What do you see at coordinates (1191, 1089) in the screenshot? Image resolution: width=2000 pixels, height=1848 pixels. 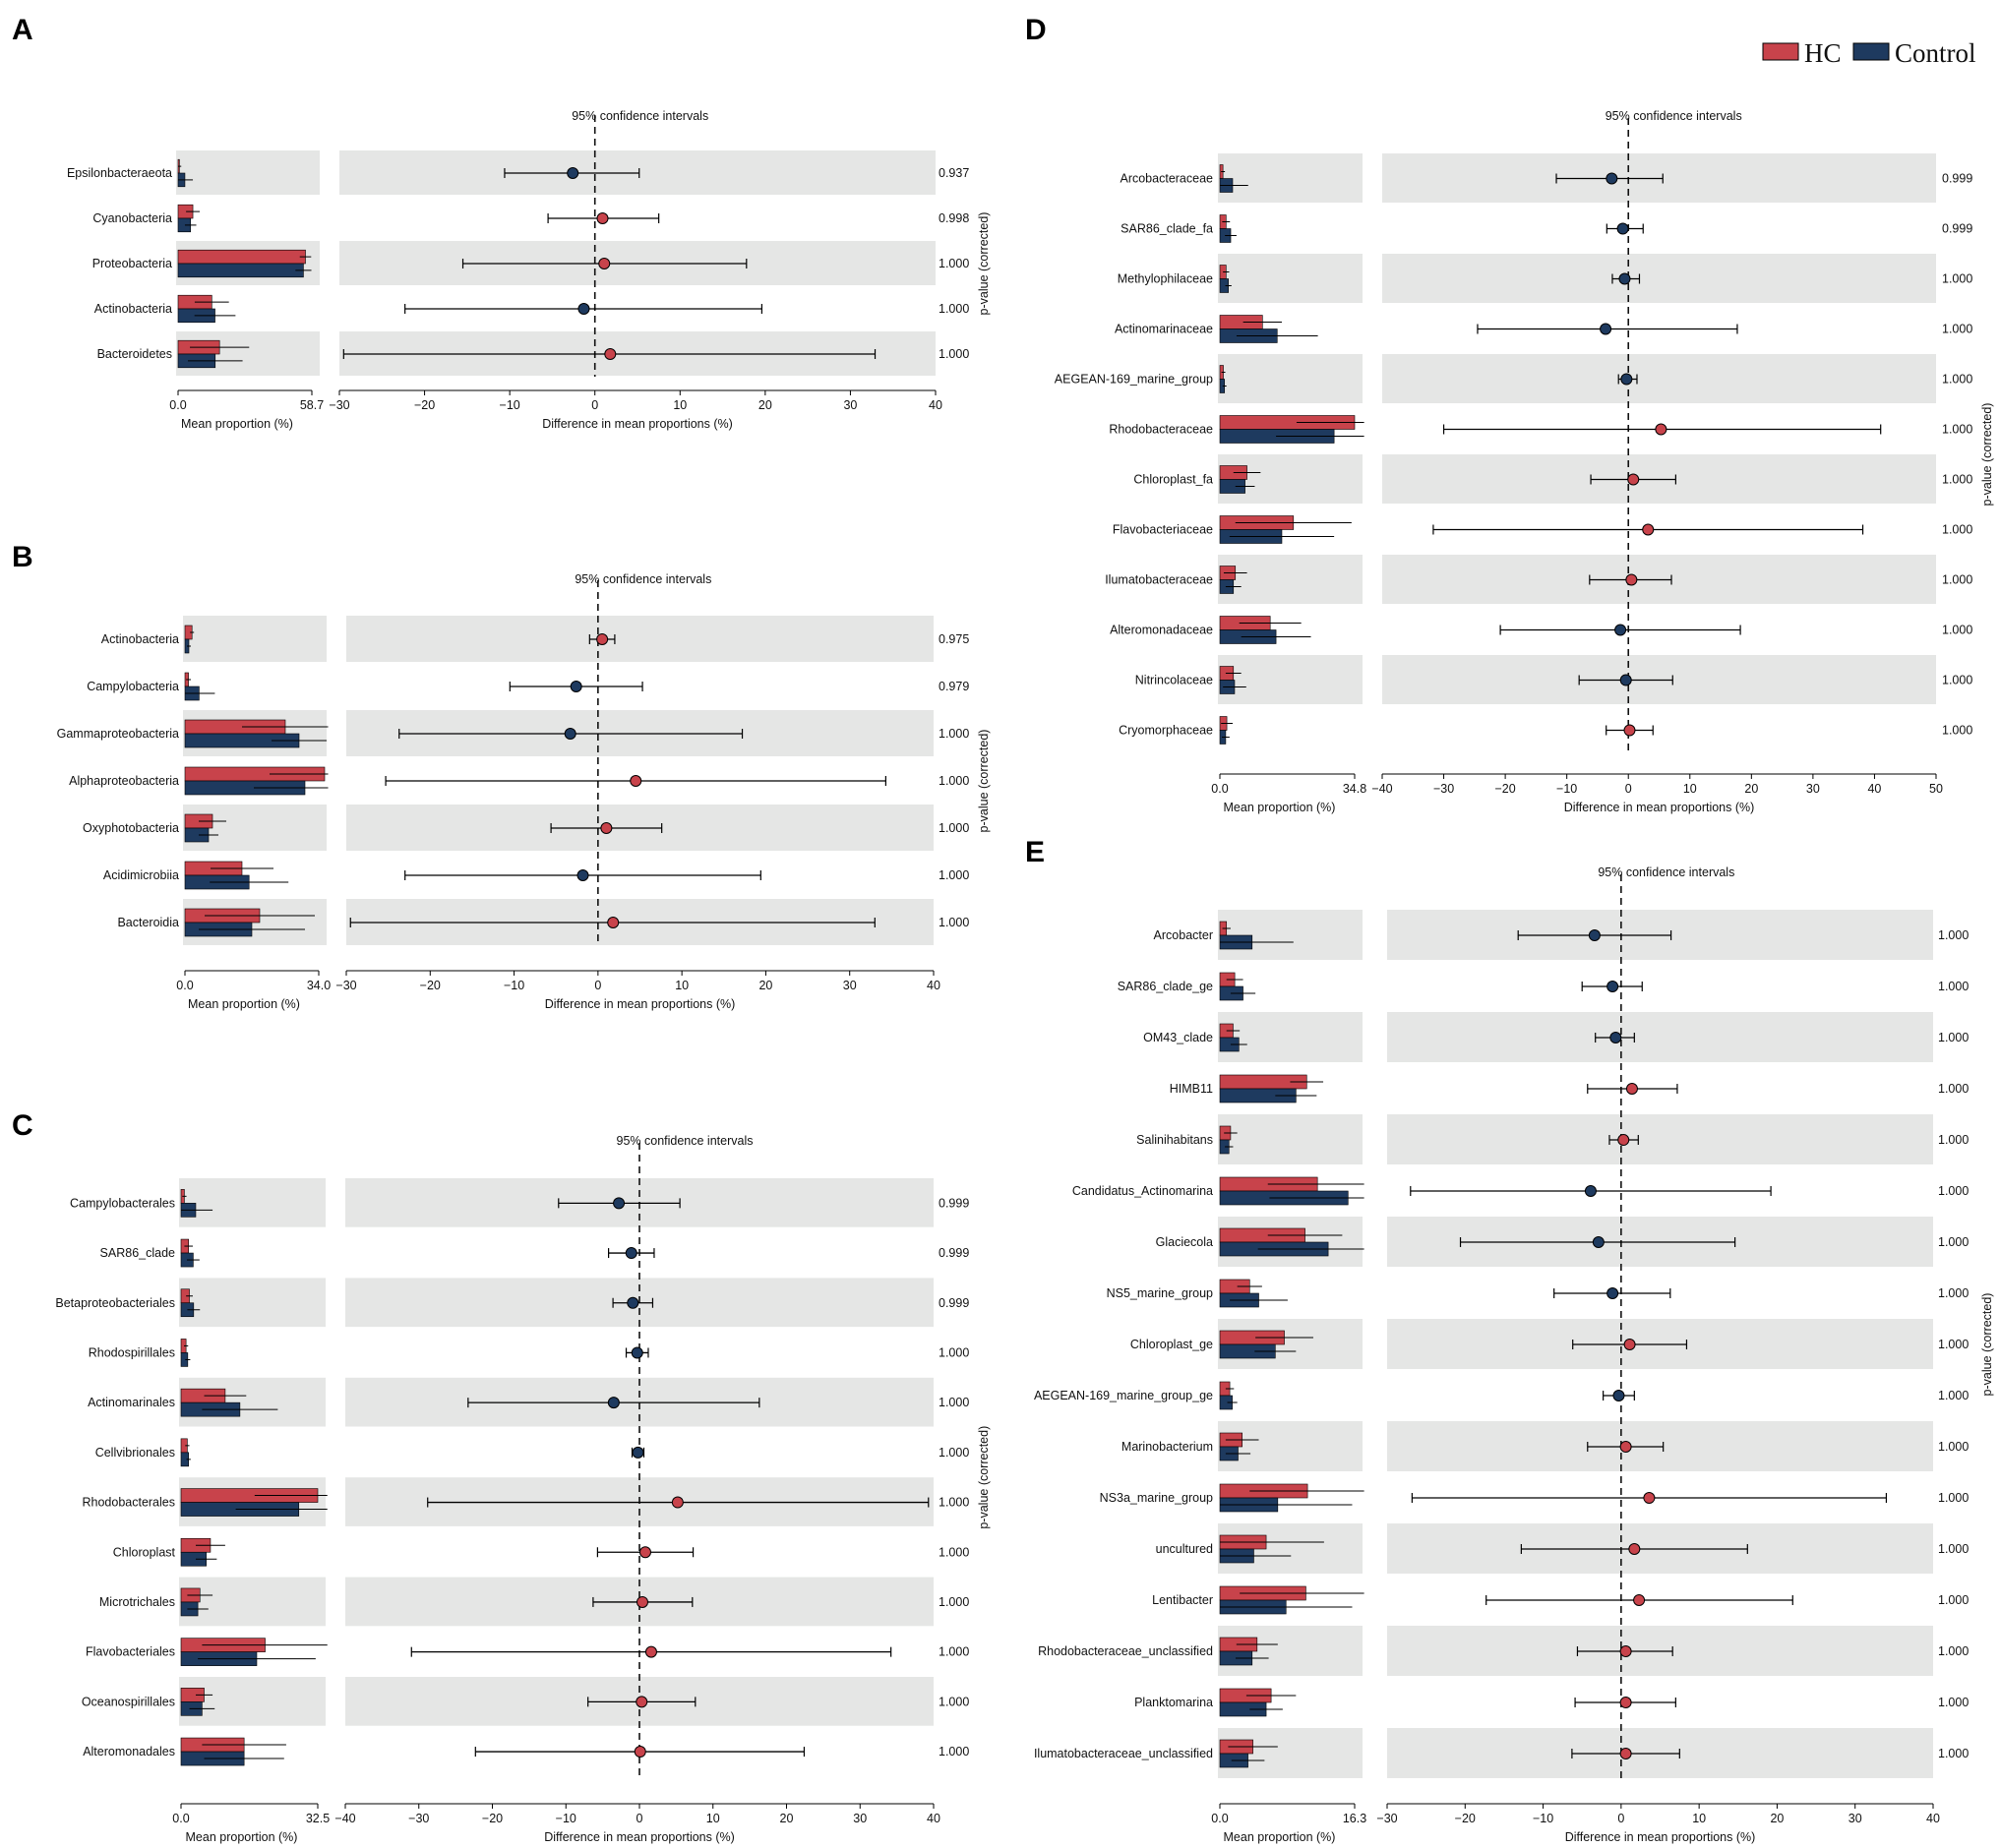 I see `row-label: HIMB11` at bounding box center [1191, 1089].